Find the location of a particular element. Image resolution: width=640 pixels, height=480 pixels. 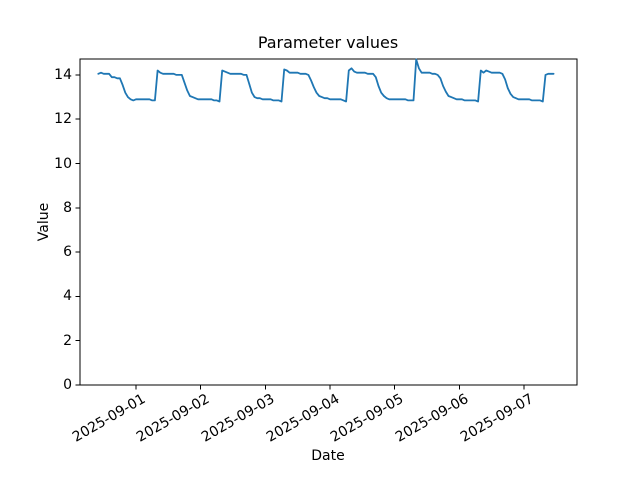

y-tick-label: 8 is located at coordinates (67, 207).